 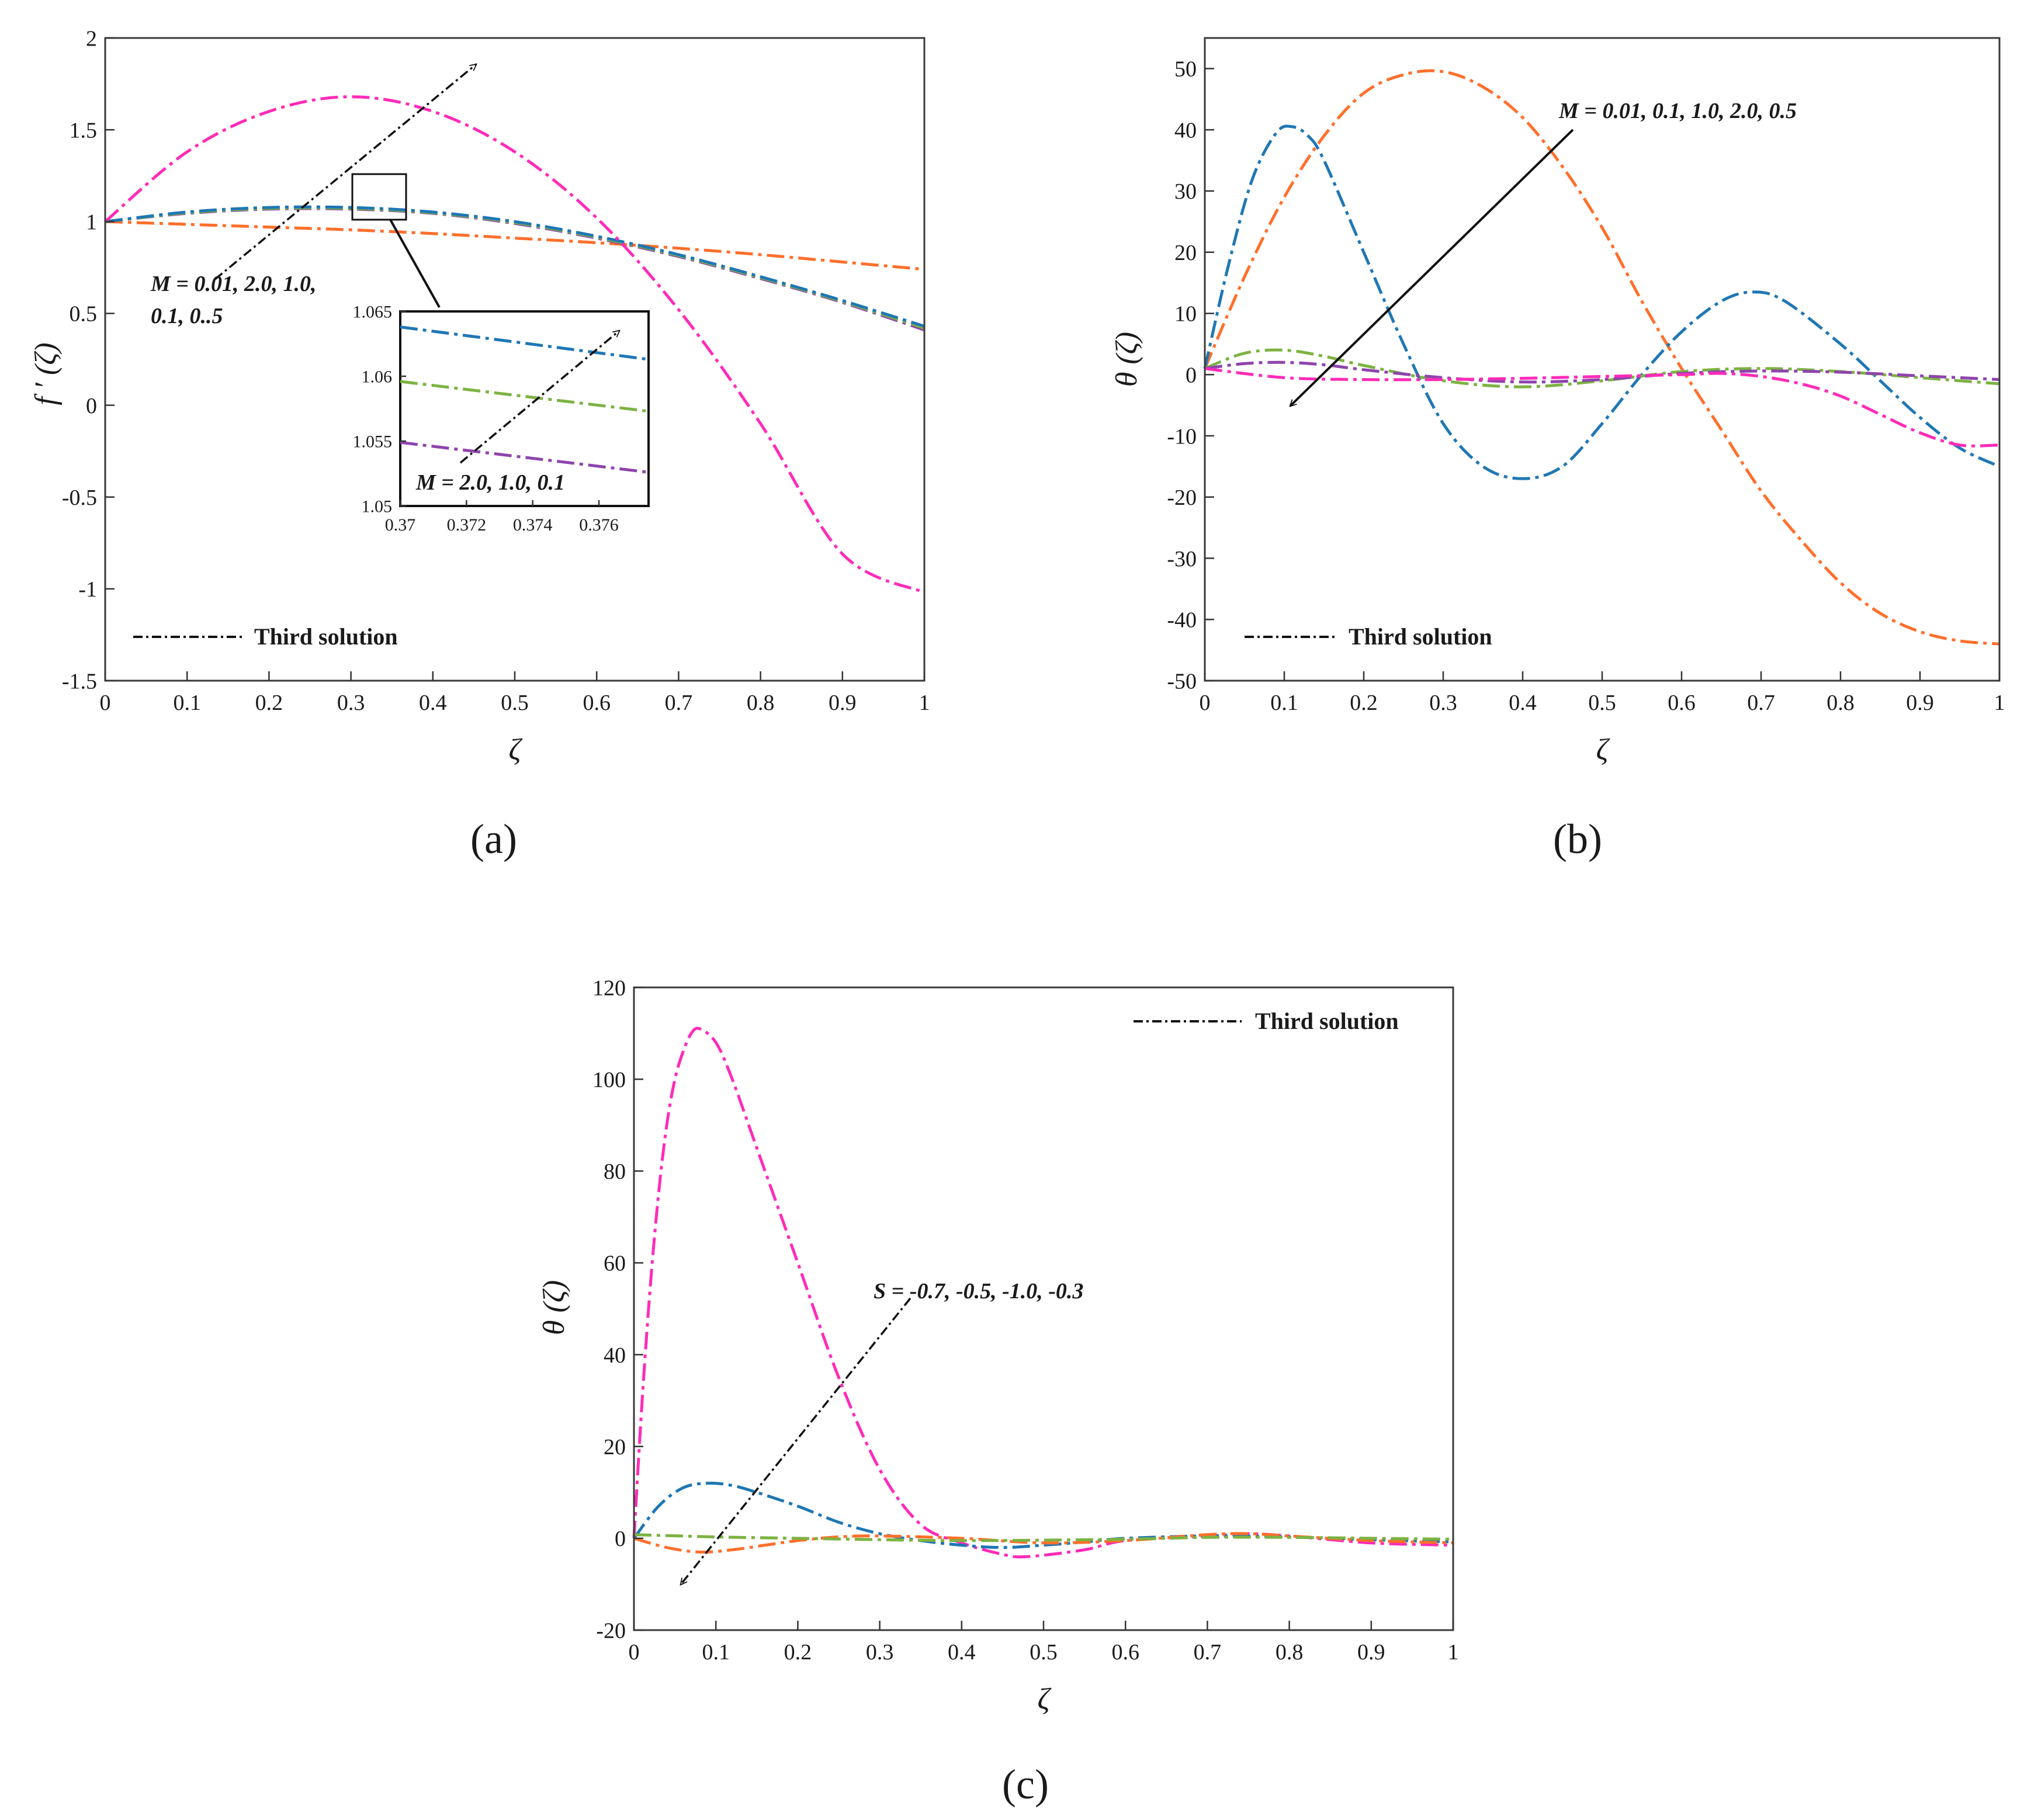 I want to click on y-tick-label: -1.5, so click(x=79, y=681).